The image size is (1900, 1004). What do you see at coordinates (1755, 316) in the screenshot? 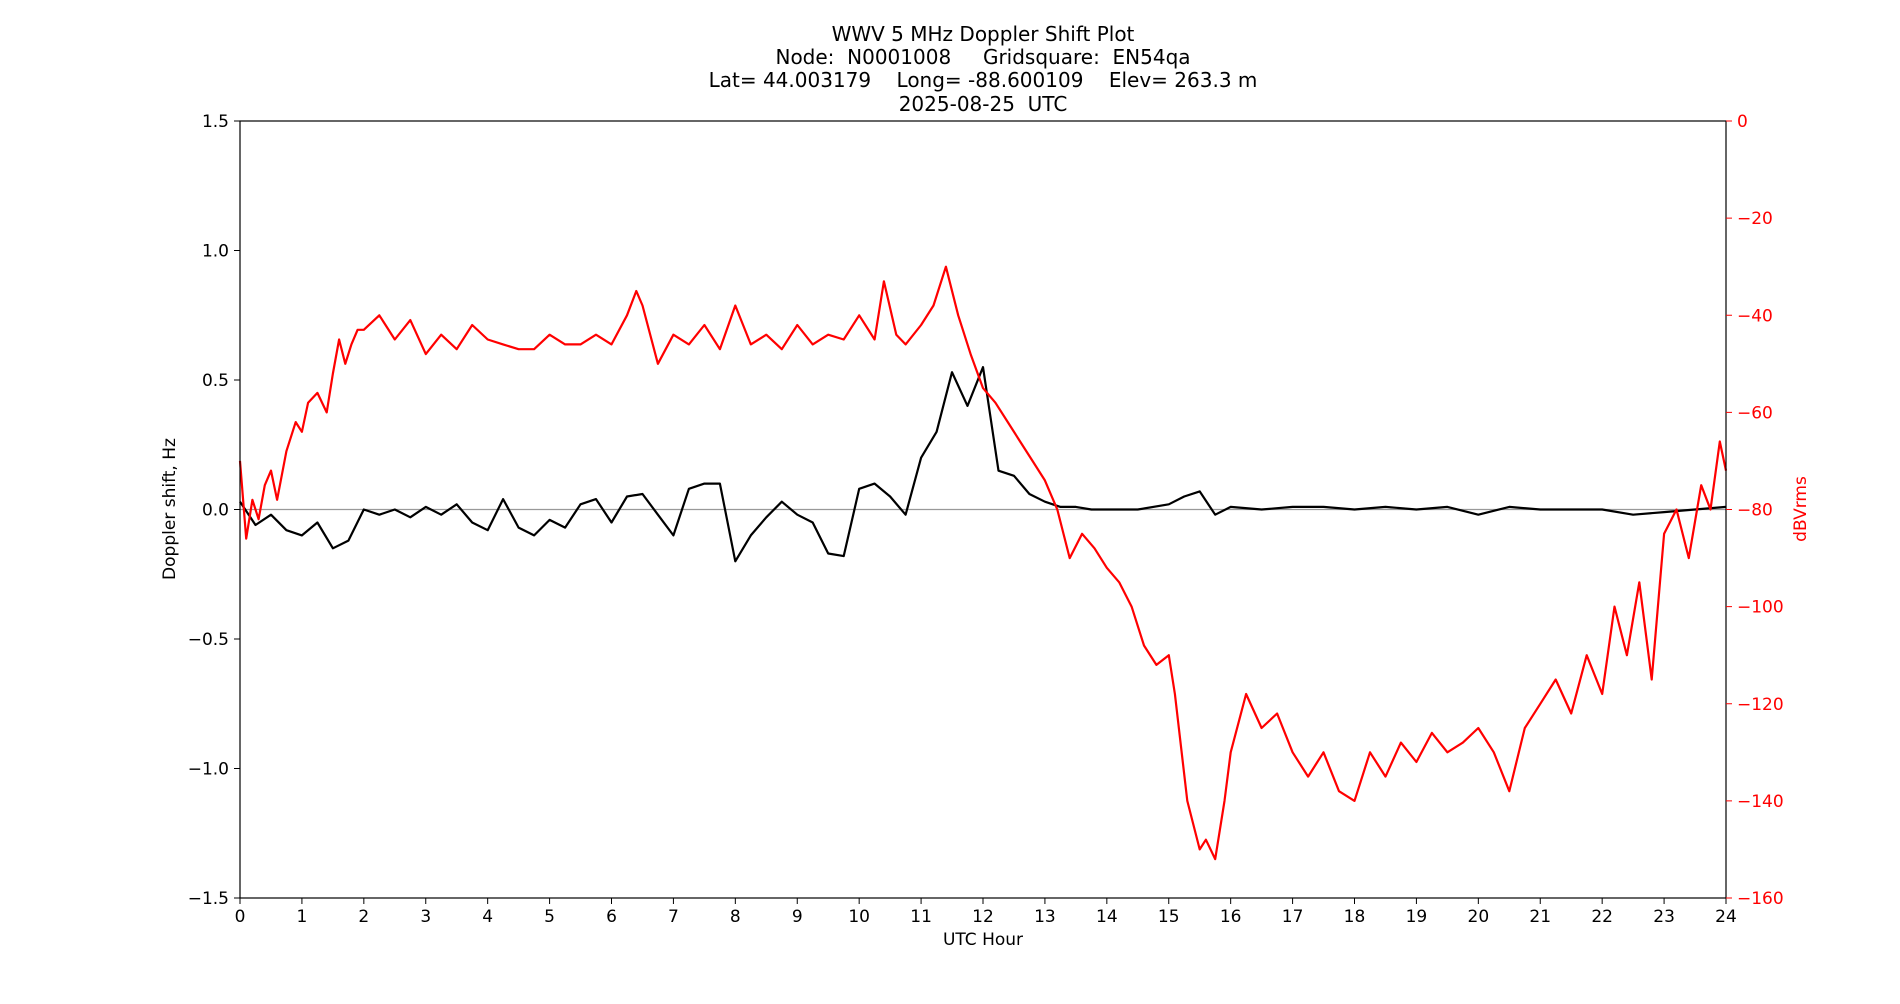
I see `y-right-tick-label: −40` at bounding box center [1755, 316].